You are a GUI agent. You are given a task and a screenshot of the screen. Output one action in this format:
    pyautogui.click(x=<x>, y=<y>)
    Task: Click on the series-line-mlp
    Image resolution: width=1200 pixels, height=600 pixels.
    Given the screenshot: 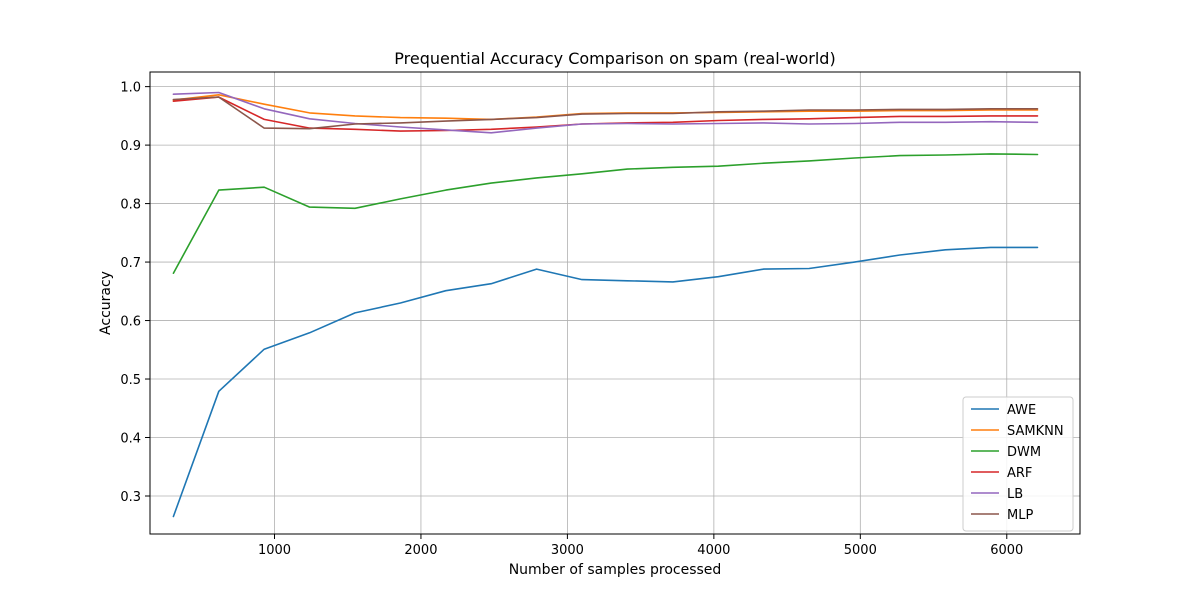 What is the action you would take?
    pyautogui.click(x=605, y=113)
    